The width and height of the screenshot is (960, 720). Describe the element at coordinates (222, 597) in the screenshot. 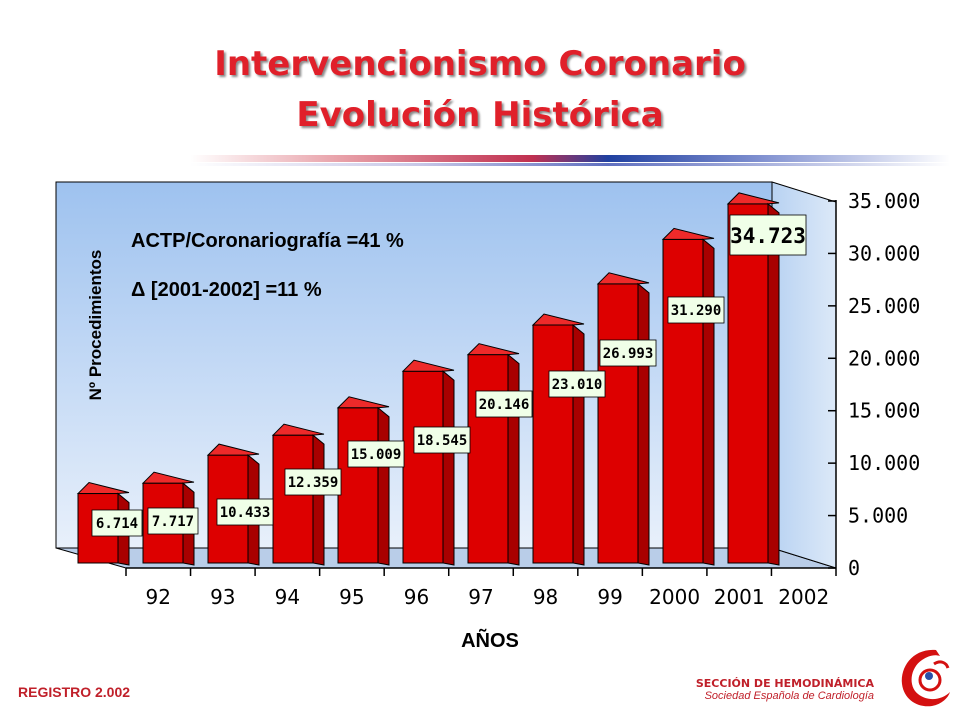

I see `x-tick-label: 93` at that location.